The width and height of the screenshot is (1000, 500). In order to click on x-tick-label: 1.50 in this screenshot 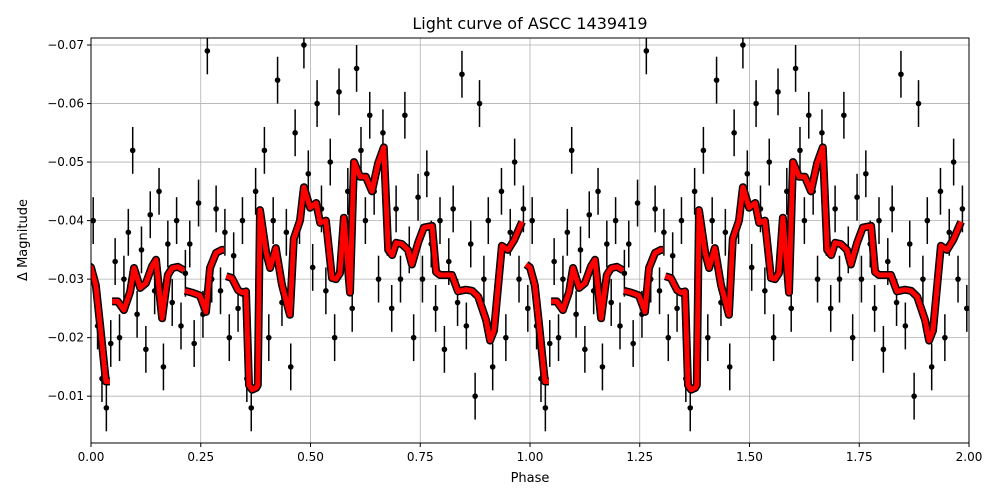, I will do `click(749, 457)`.